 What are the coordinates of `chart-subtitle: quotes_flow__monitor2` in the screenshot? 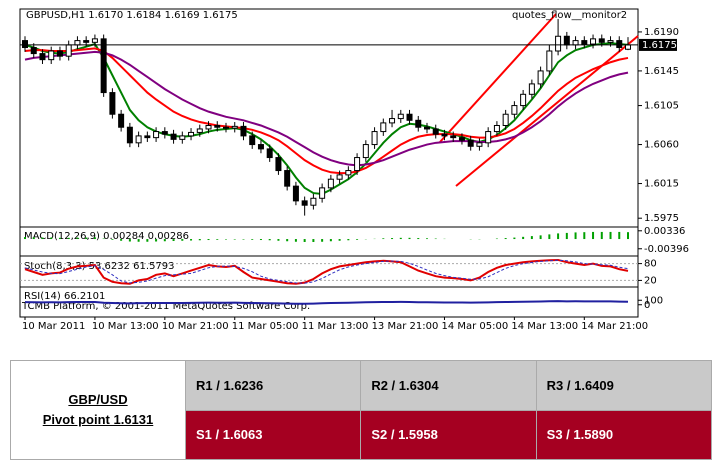 It's located at (569, 15).